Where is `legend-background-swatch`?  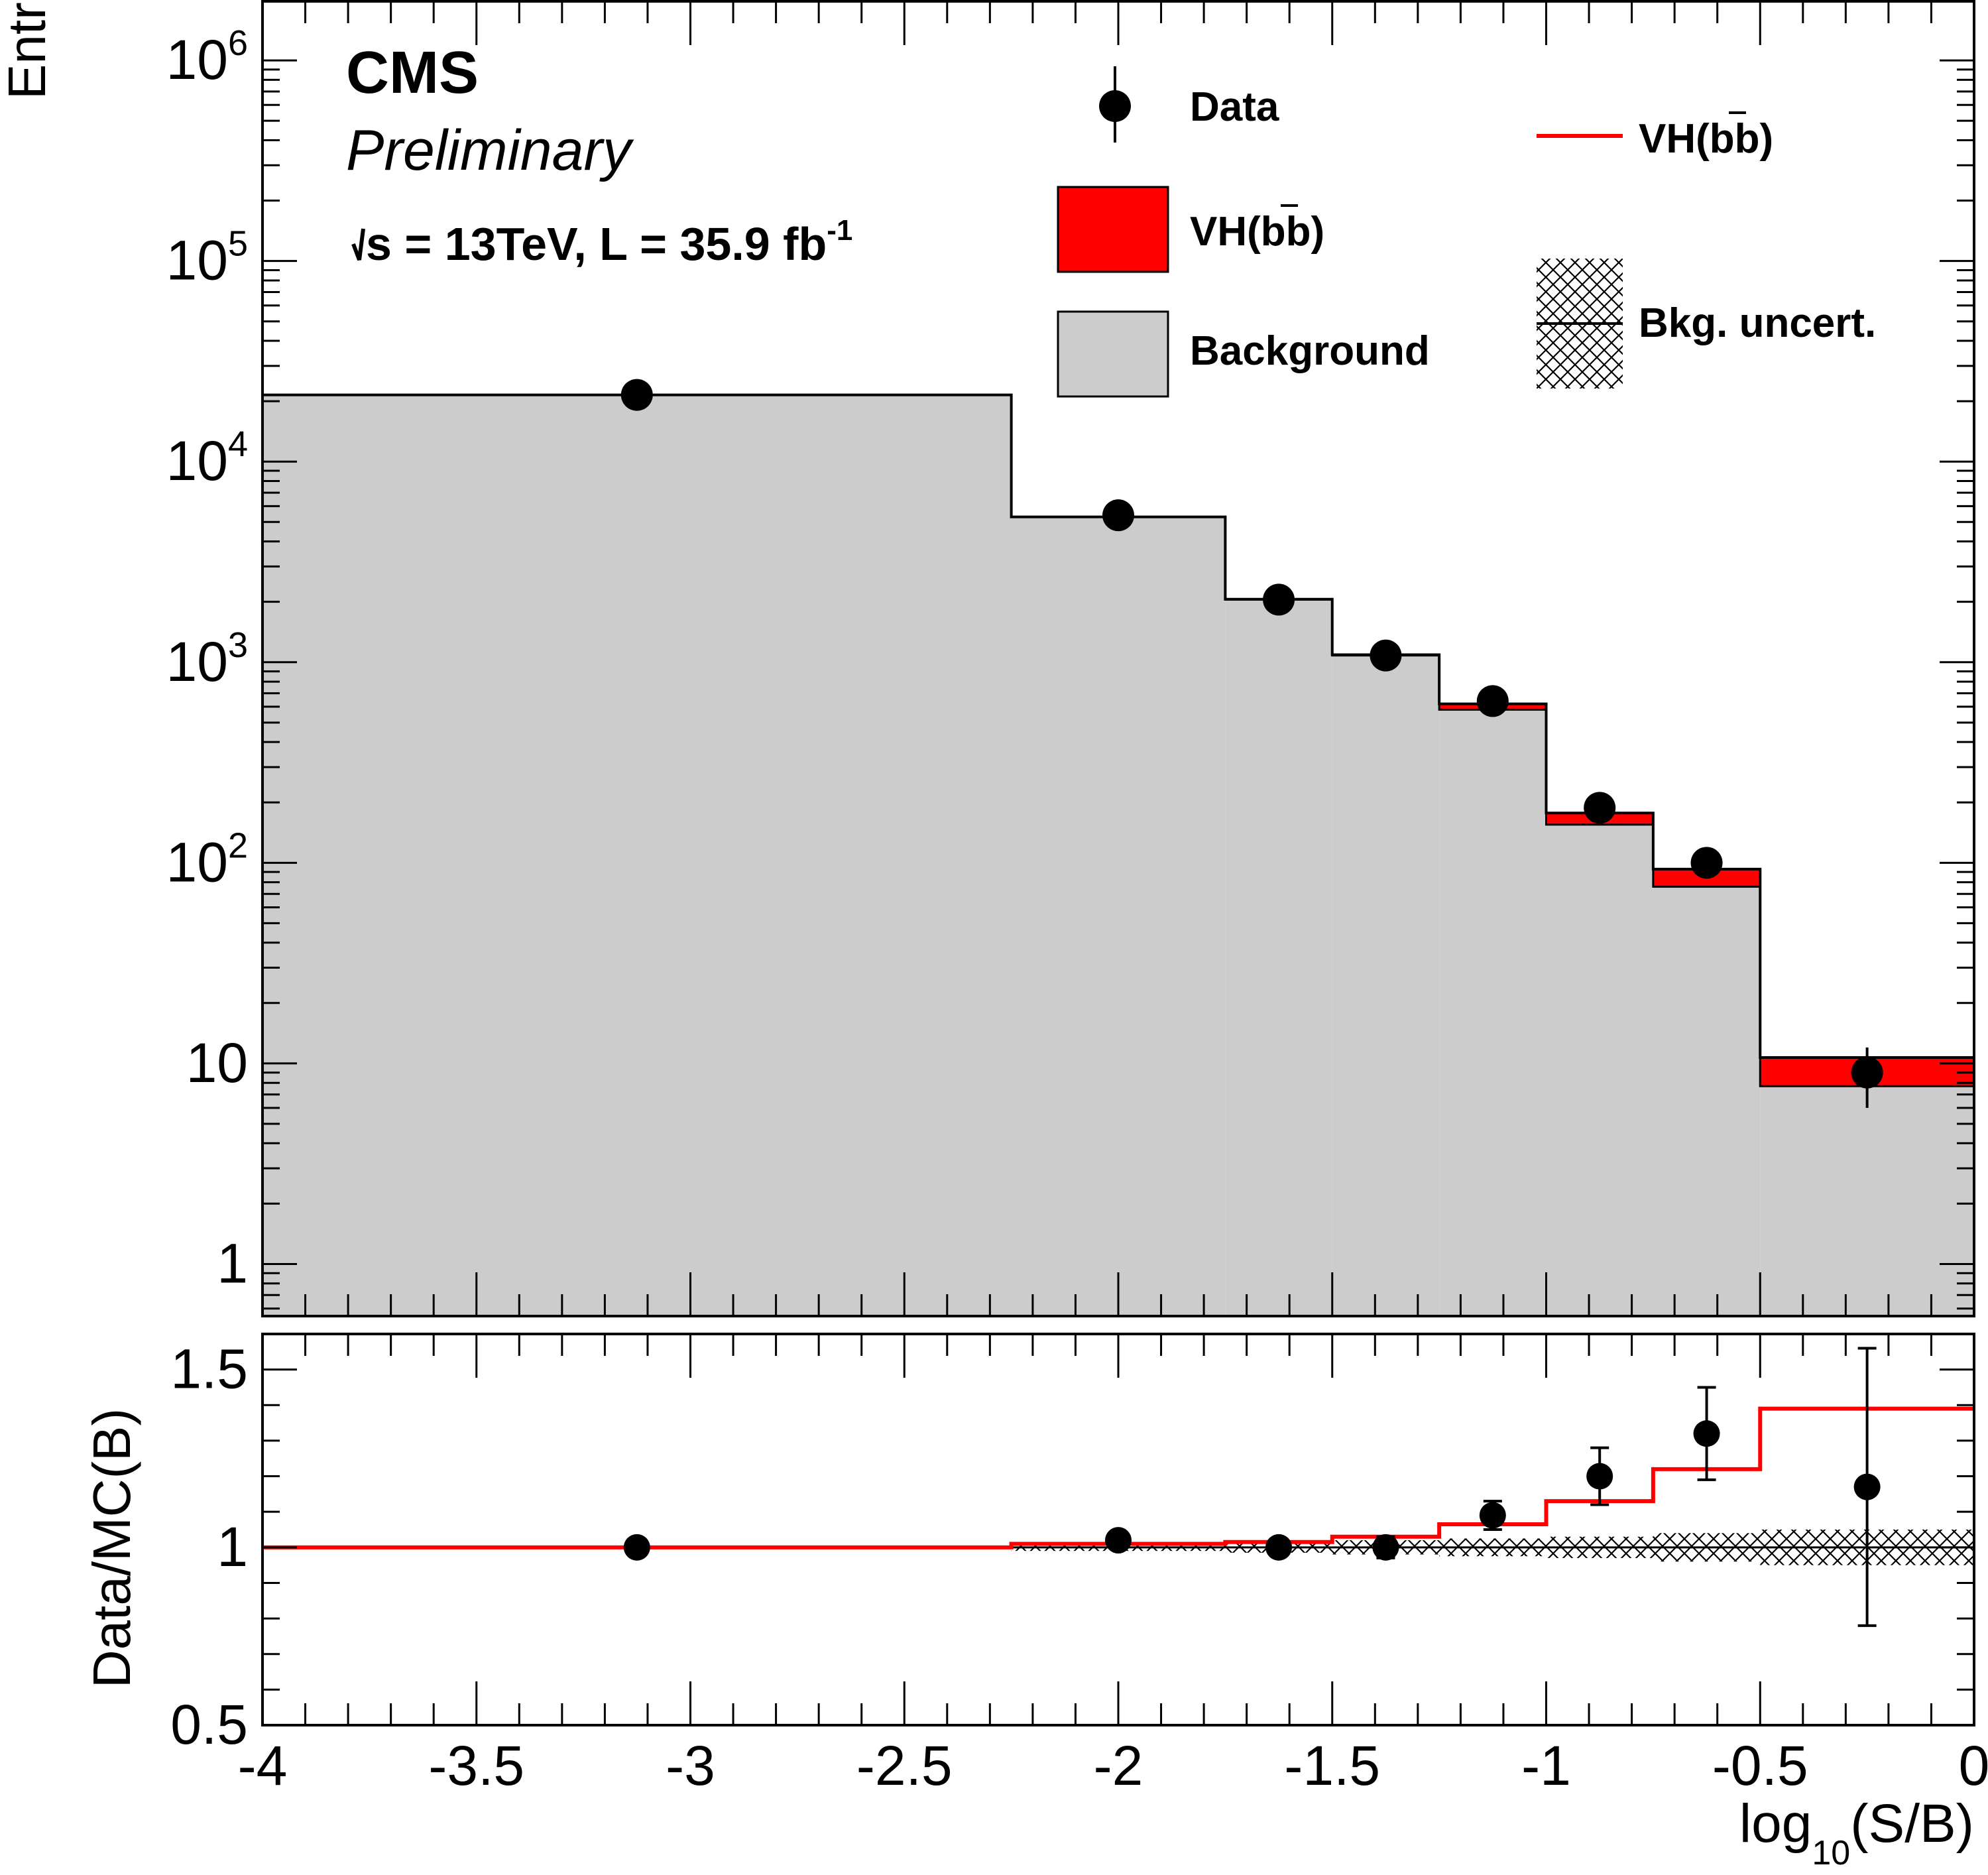 legend-background-swatch is located at coordinates (1113, 354).